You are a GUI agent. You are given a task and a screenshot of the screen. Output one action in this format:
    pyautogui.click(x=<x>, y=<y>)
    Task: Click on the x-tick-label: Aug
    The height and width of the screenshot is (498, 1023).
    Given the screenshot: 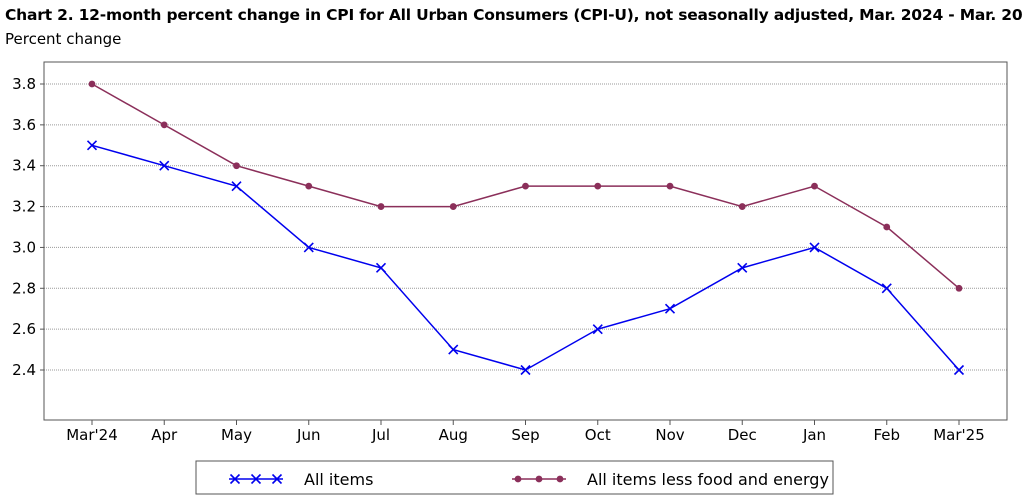 What is the action you would take?
    pyautogui.click(x=453, y=435)
    